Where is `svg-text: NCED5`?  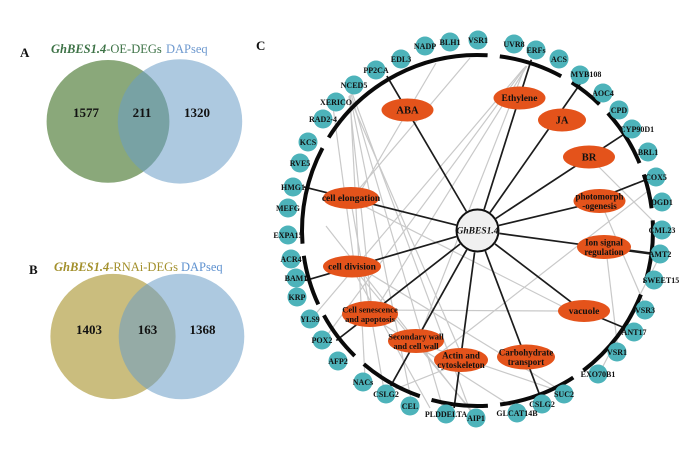 svg-text: NCED5 is located at coordinates (354, 85).